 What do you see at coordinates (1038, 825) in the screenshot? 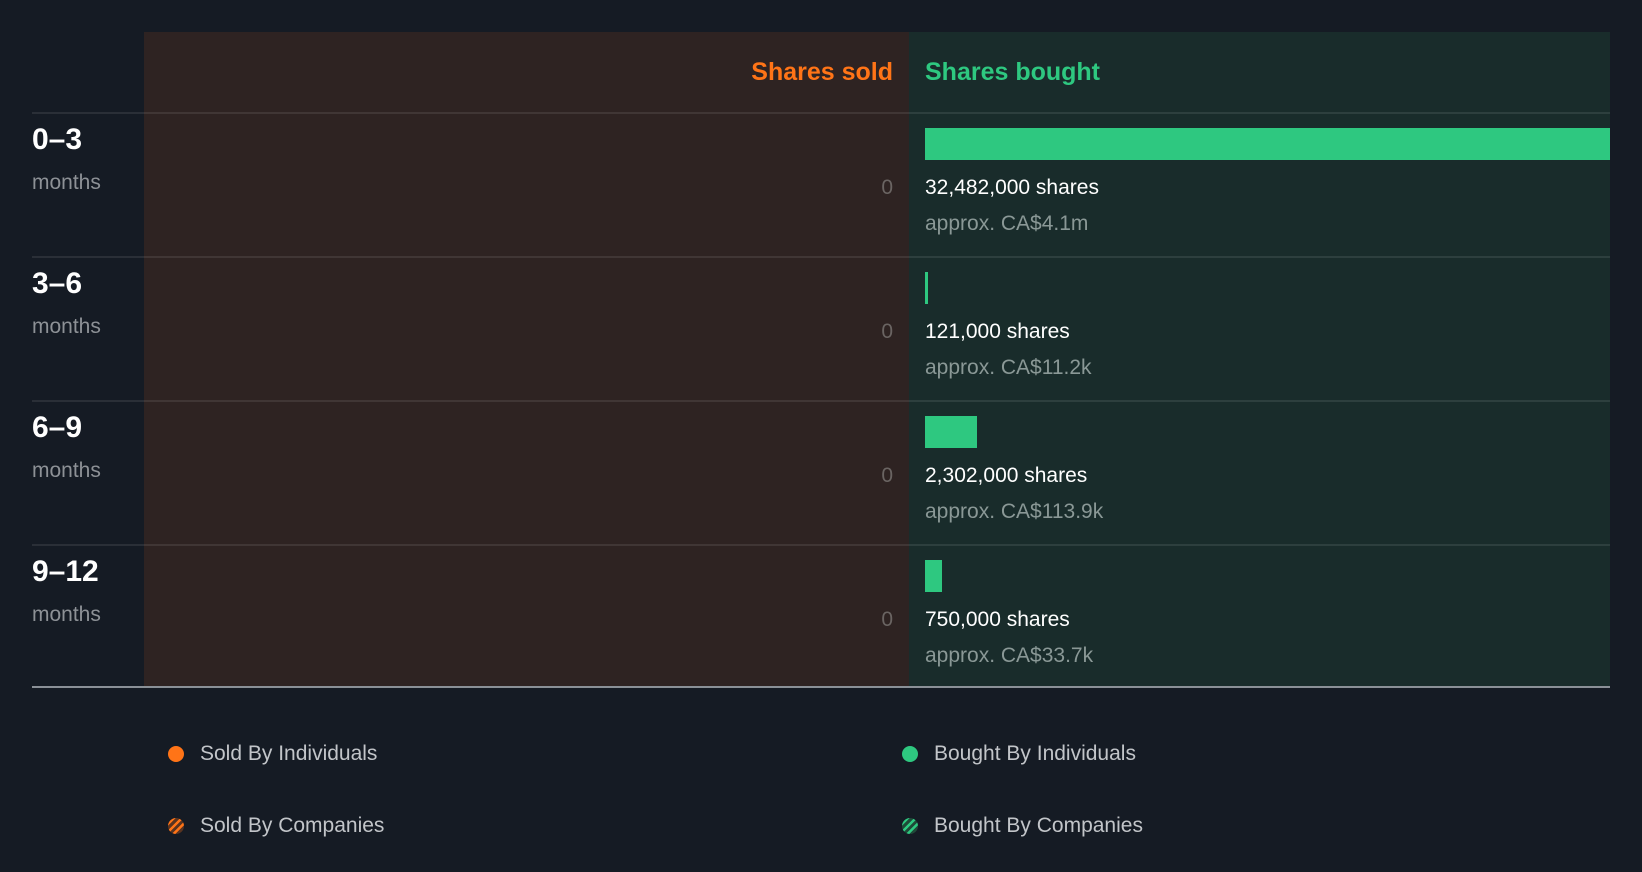
I see `legend-label: Bought By Companies` at bounding box center [1038, 825].